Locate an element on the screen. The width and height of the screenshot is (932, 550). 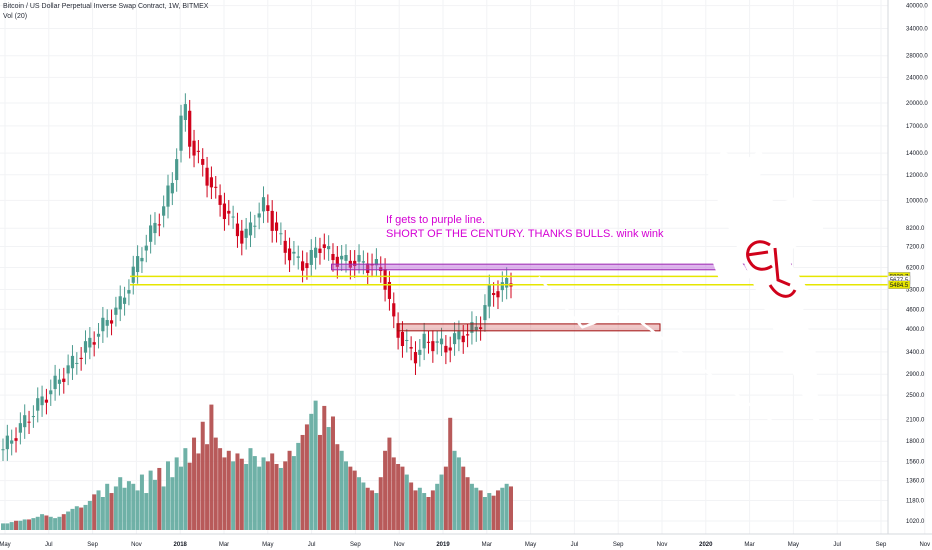
price-tick-label: 3400.0 is located at coordinates (915, 353).